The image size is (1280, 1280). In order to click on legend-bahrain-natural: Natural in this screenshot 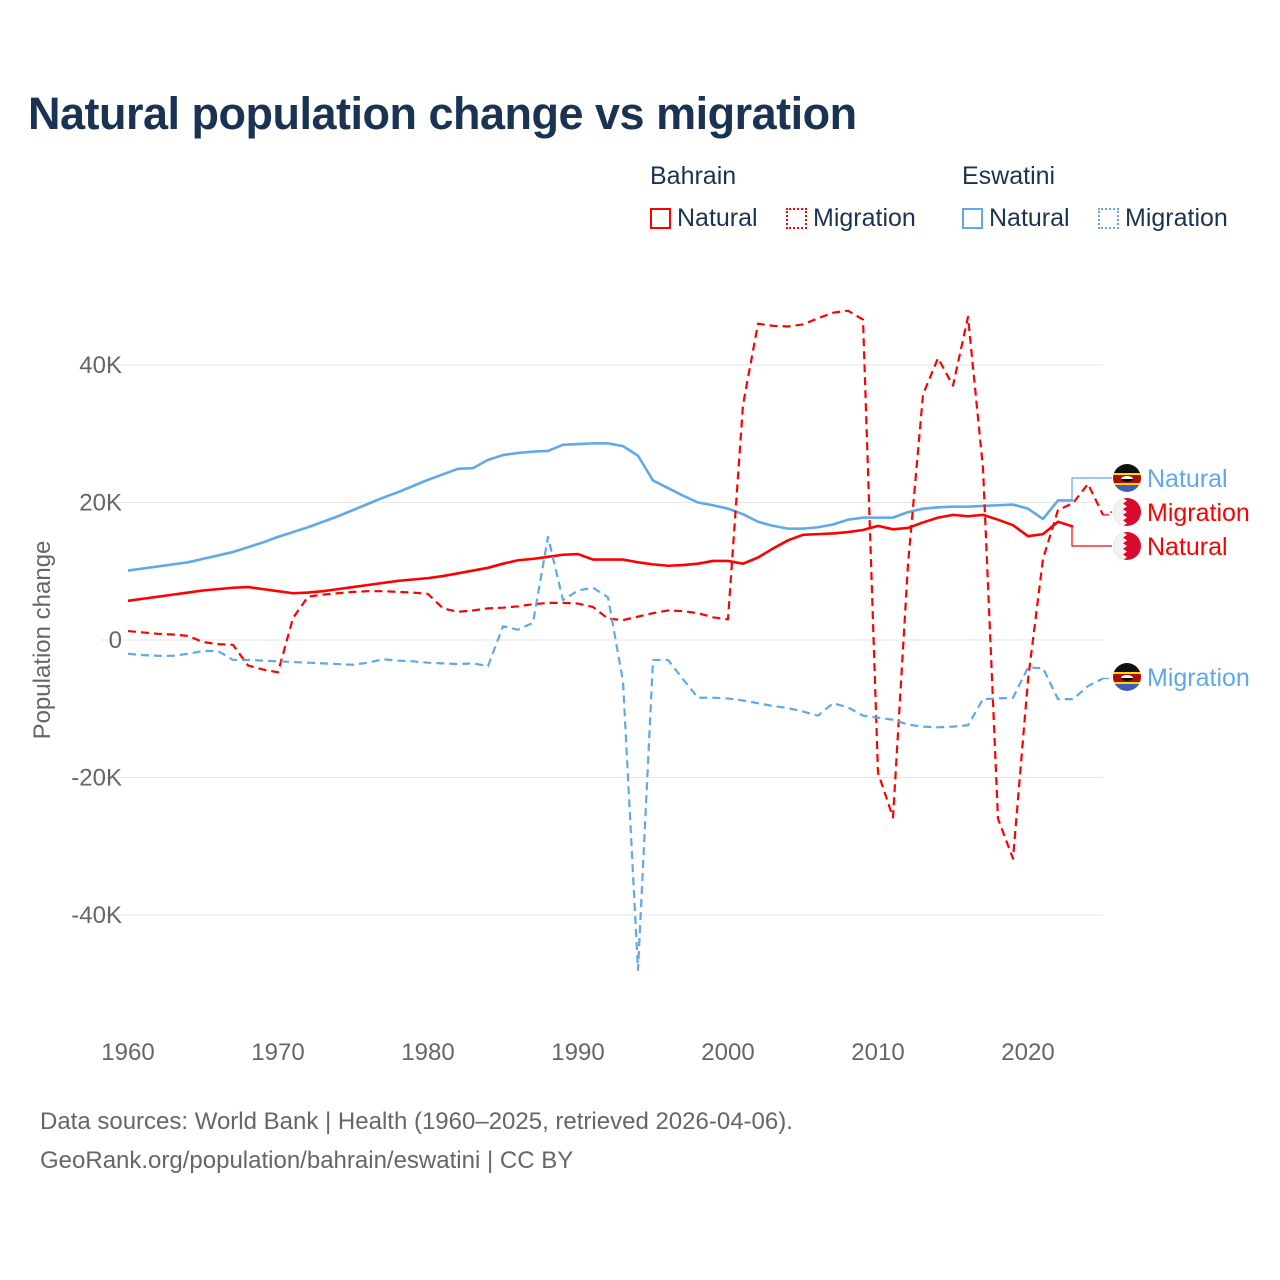, I will do `click(704, 218)`.